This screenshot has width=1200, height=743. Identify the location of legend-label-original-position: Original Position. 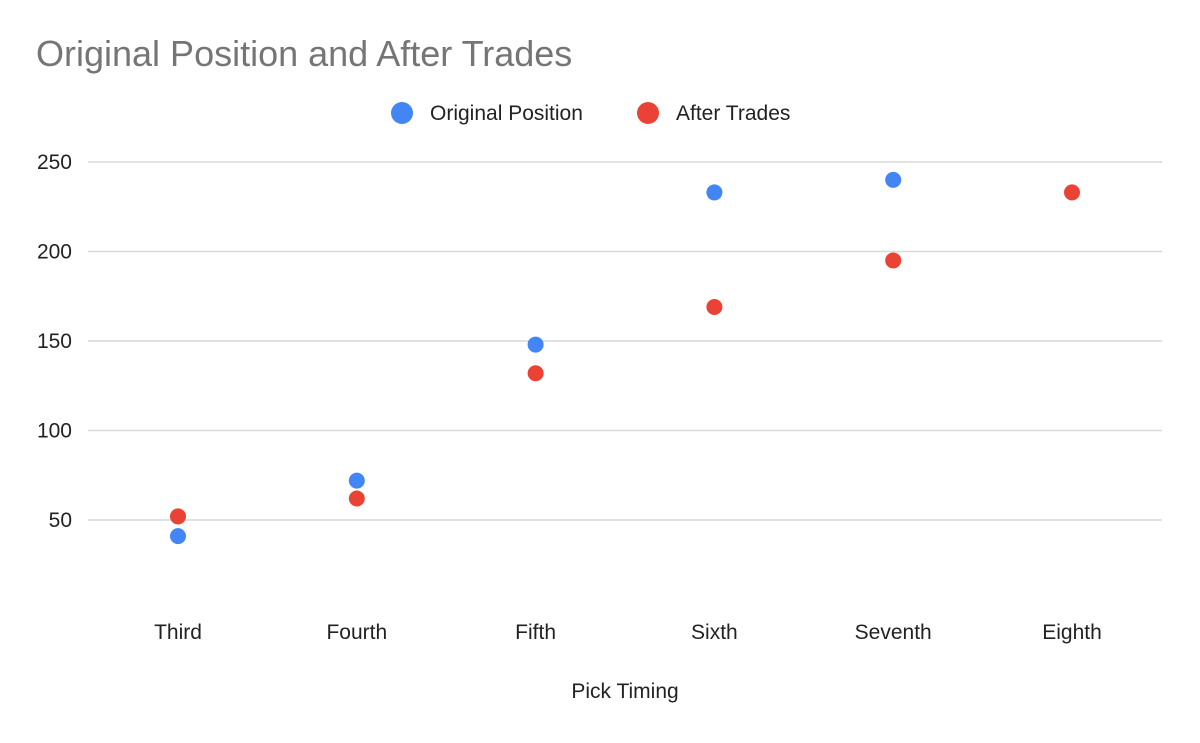
(506, 113).